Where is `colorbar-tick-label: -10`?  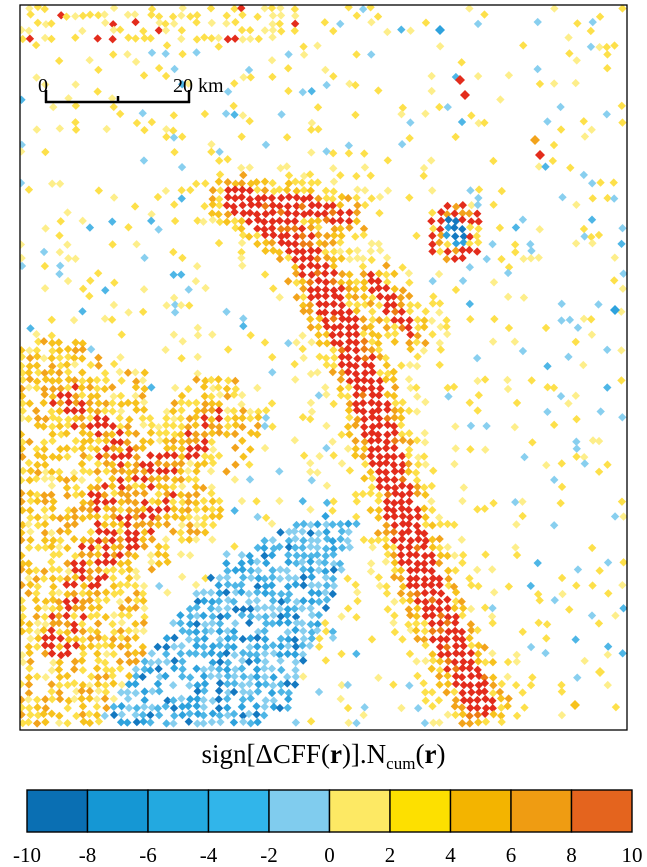
colorbar-tick-label: -10 is located at coordinates (27, 855).